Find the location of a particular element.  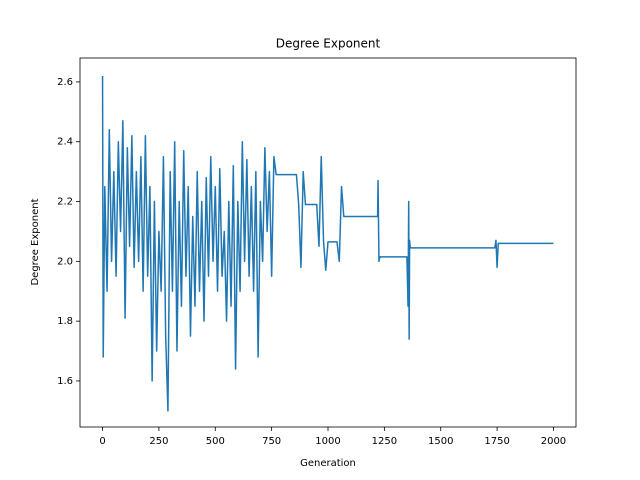

x-tick-label: 2000 is located at coordinates (553, 441).